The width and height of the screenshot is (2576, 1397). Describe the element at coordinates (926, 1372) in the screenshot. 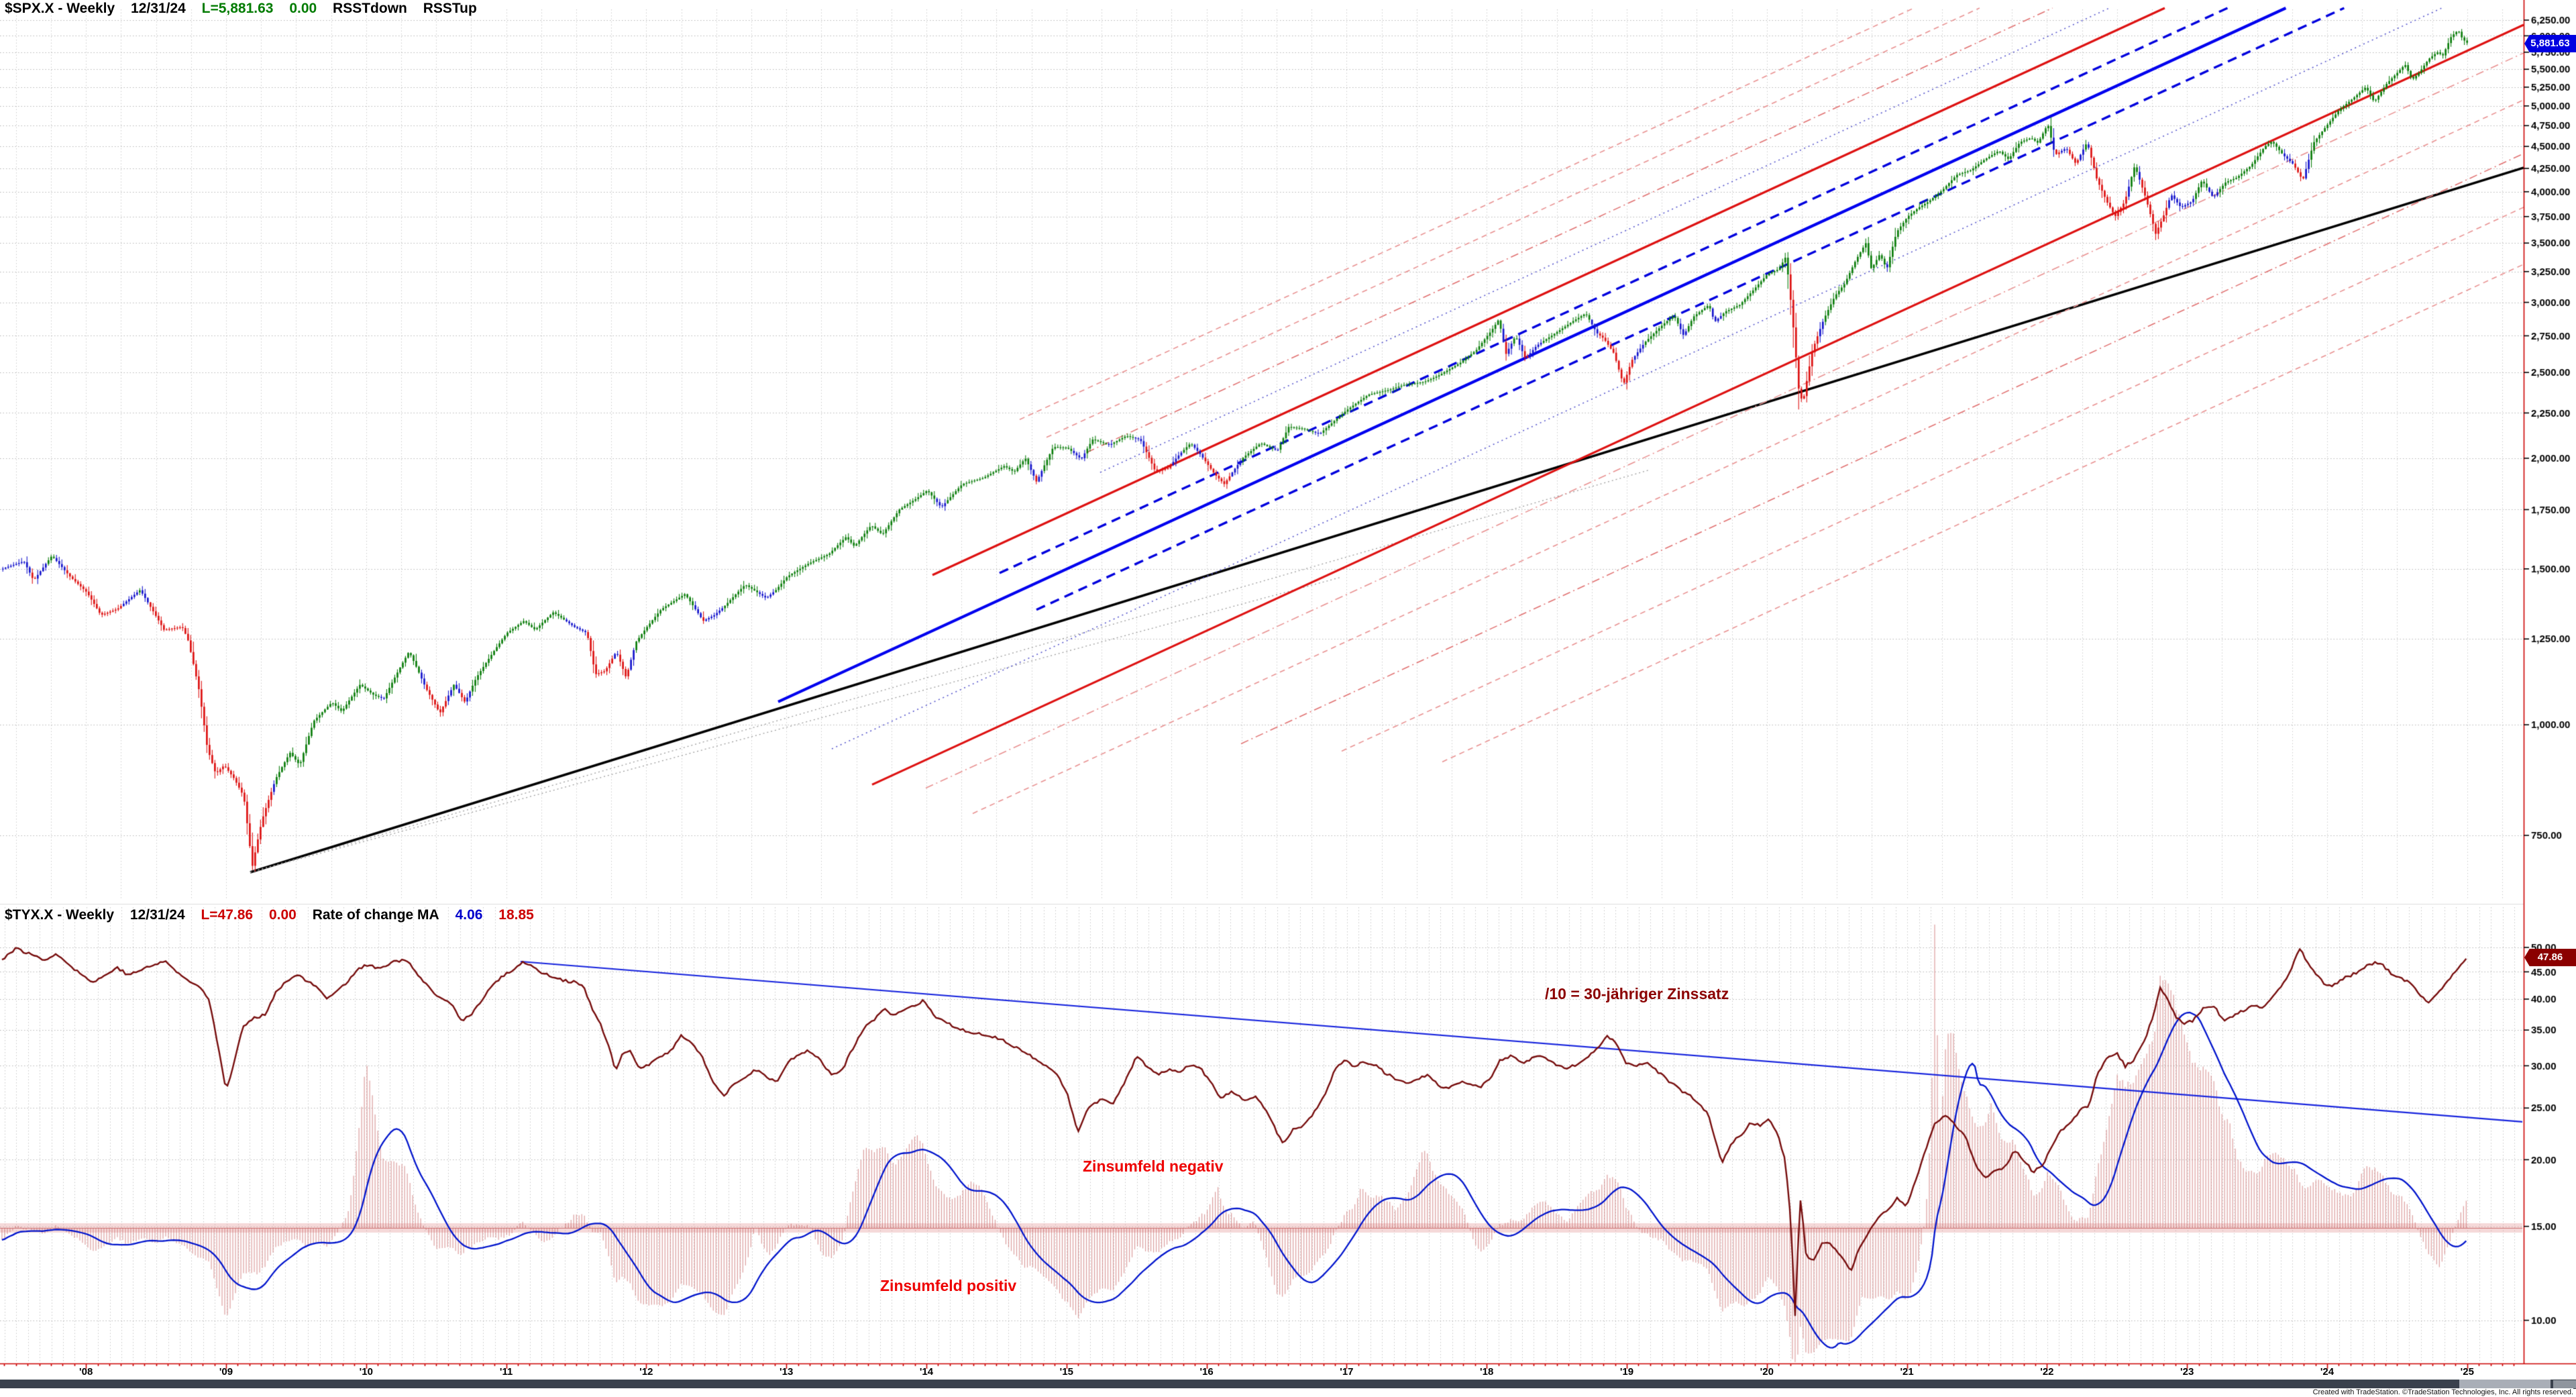

I see `x-axis-year-label: '14` at that location.